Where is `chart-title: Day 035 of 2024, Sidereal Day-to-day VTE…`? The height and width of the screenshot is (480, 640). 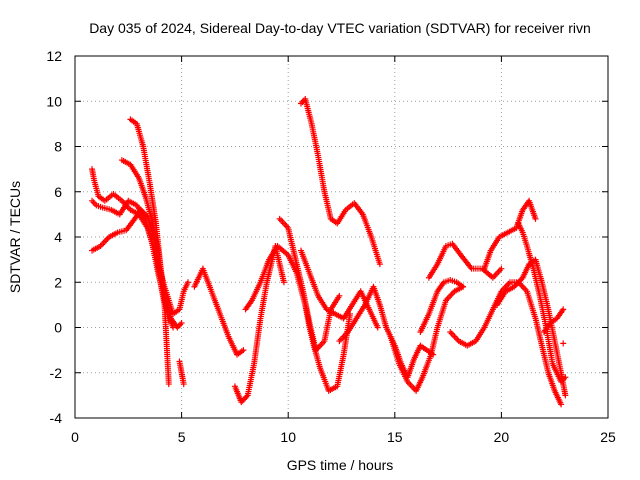 chart-title: Day 035 of 2024, Sidereal Day-to-day VTE… is located at coordinates (340, 28).